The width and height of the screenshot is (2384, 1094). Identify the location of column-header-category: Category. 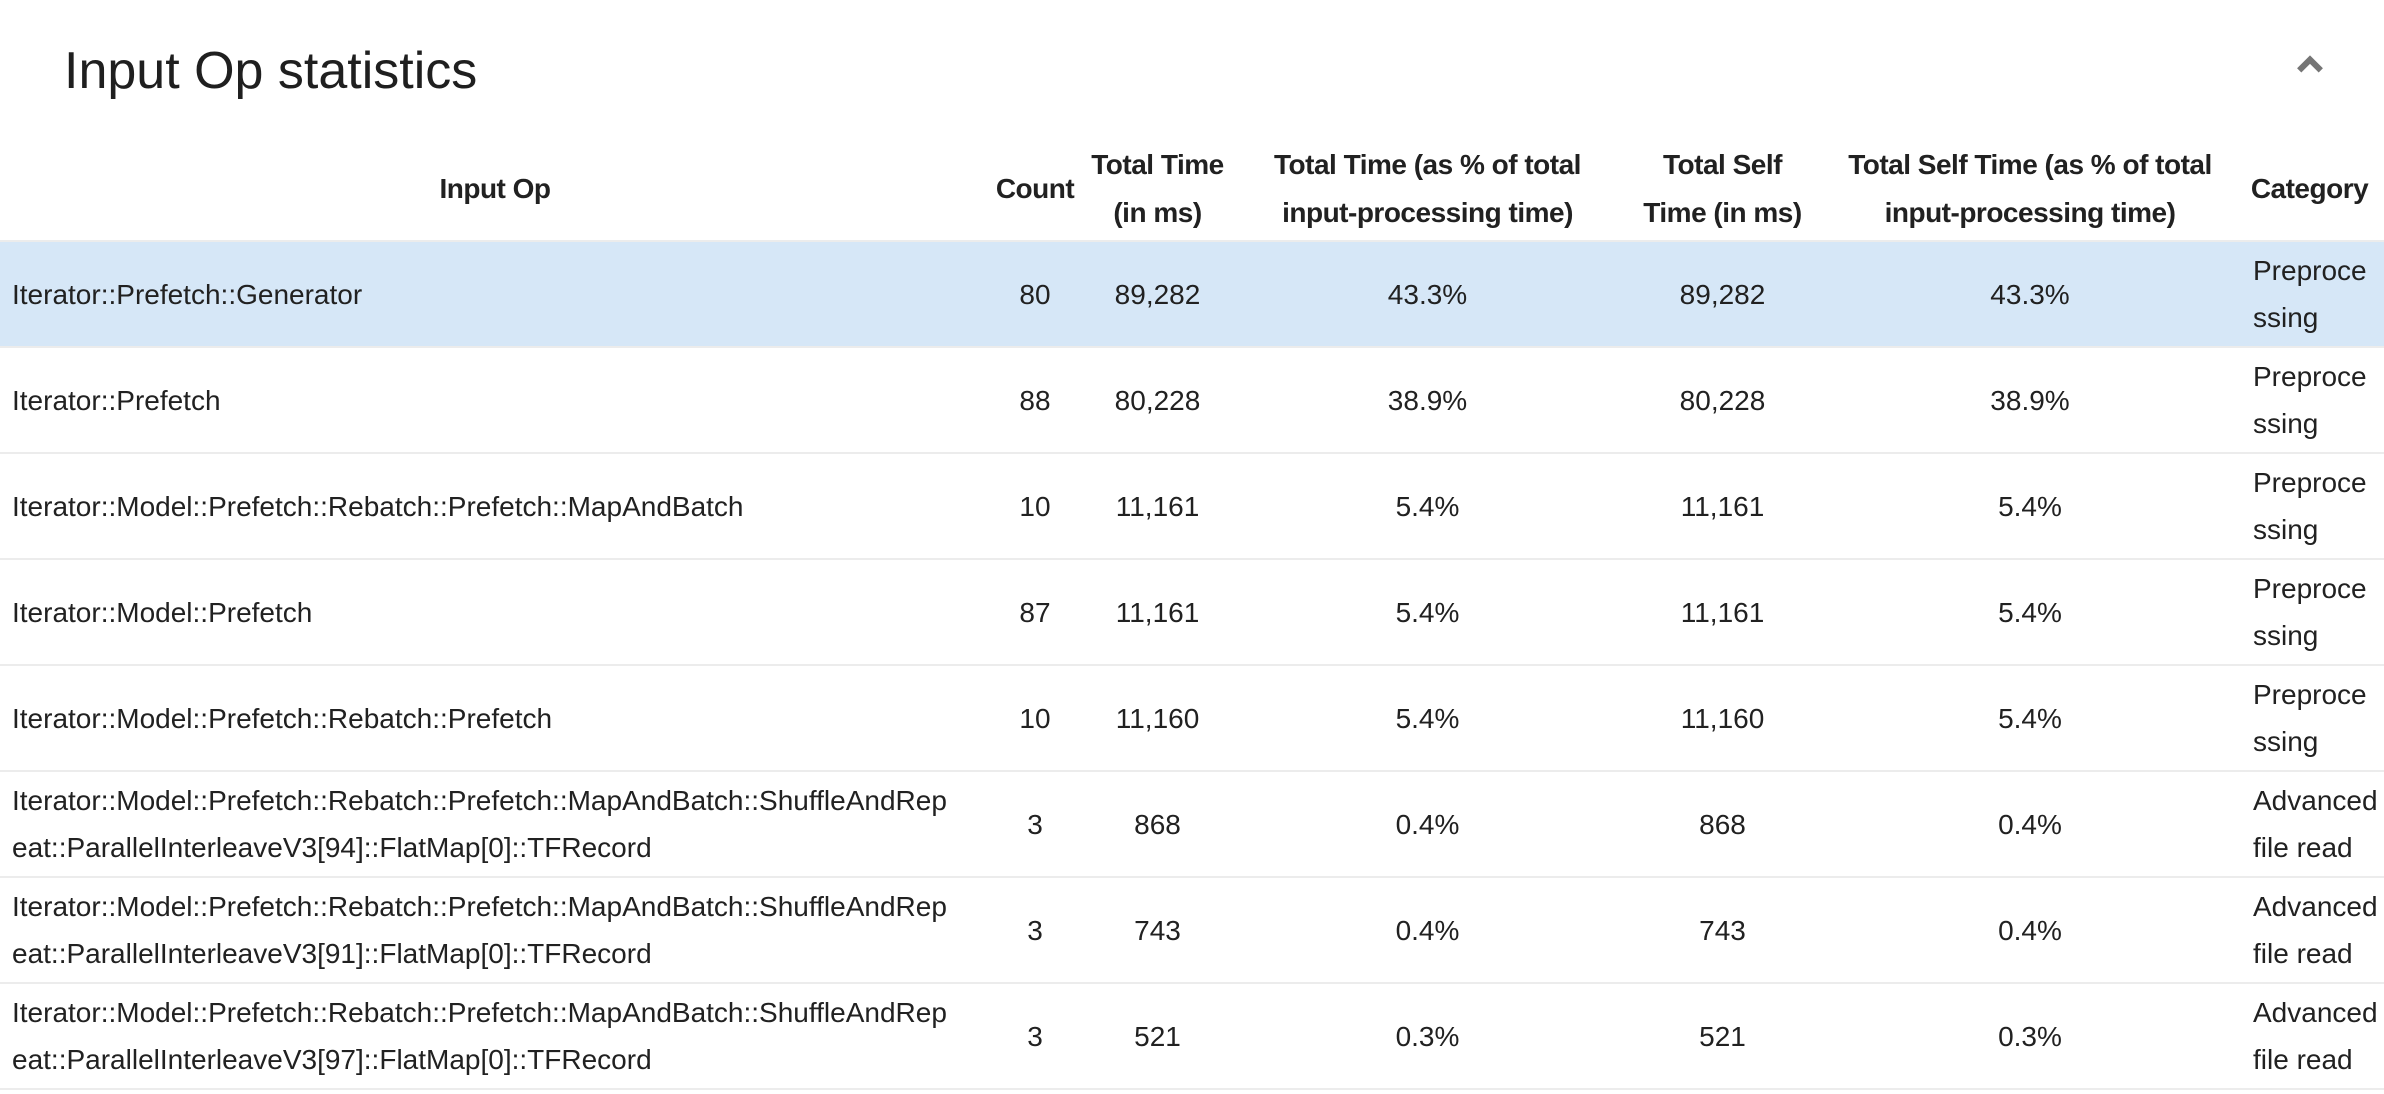
(2309, 188).